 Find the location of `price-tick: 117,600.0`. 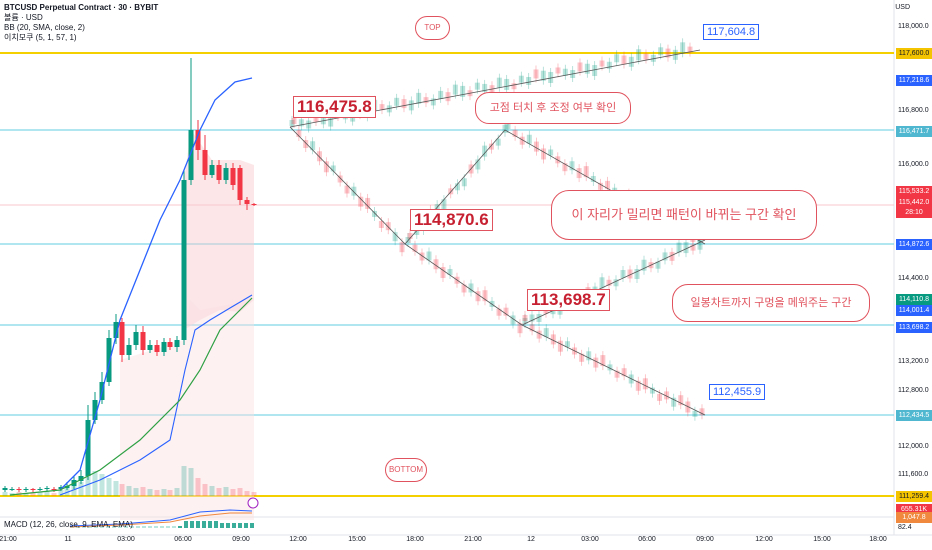

price-tick: 117,600.0 is located at coordinates (914, 53).